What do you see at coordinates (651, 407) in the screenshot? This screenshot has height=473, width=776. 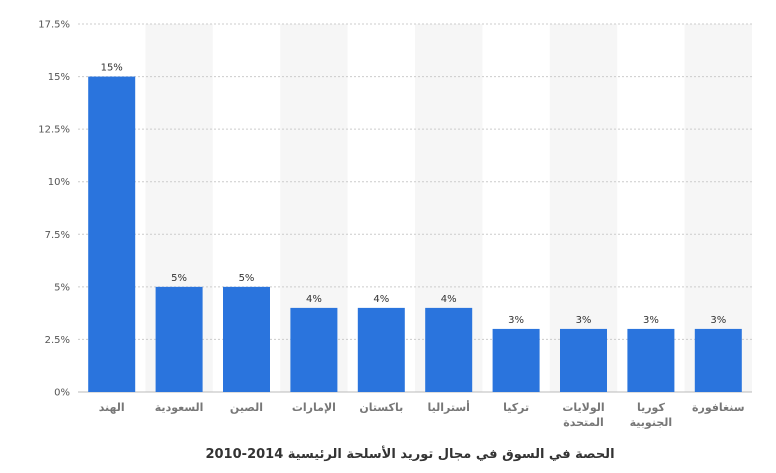 I see `x-tick-label: كوريا` at bounding box center [651, 407].